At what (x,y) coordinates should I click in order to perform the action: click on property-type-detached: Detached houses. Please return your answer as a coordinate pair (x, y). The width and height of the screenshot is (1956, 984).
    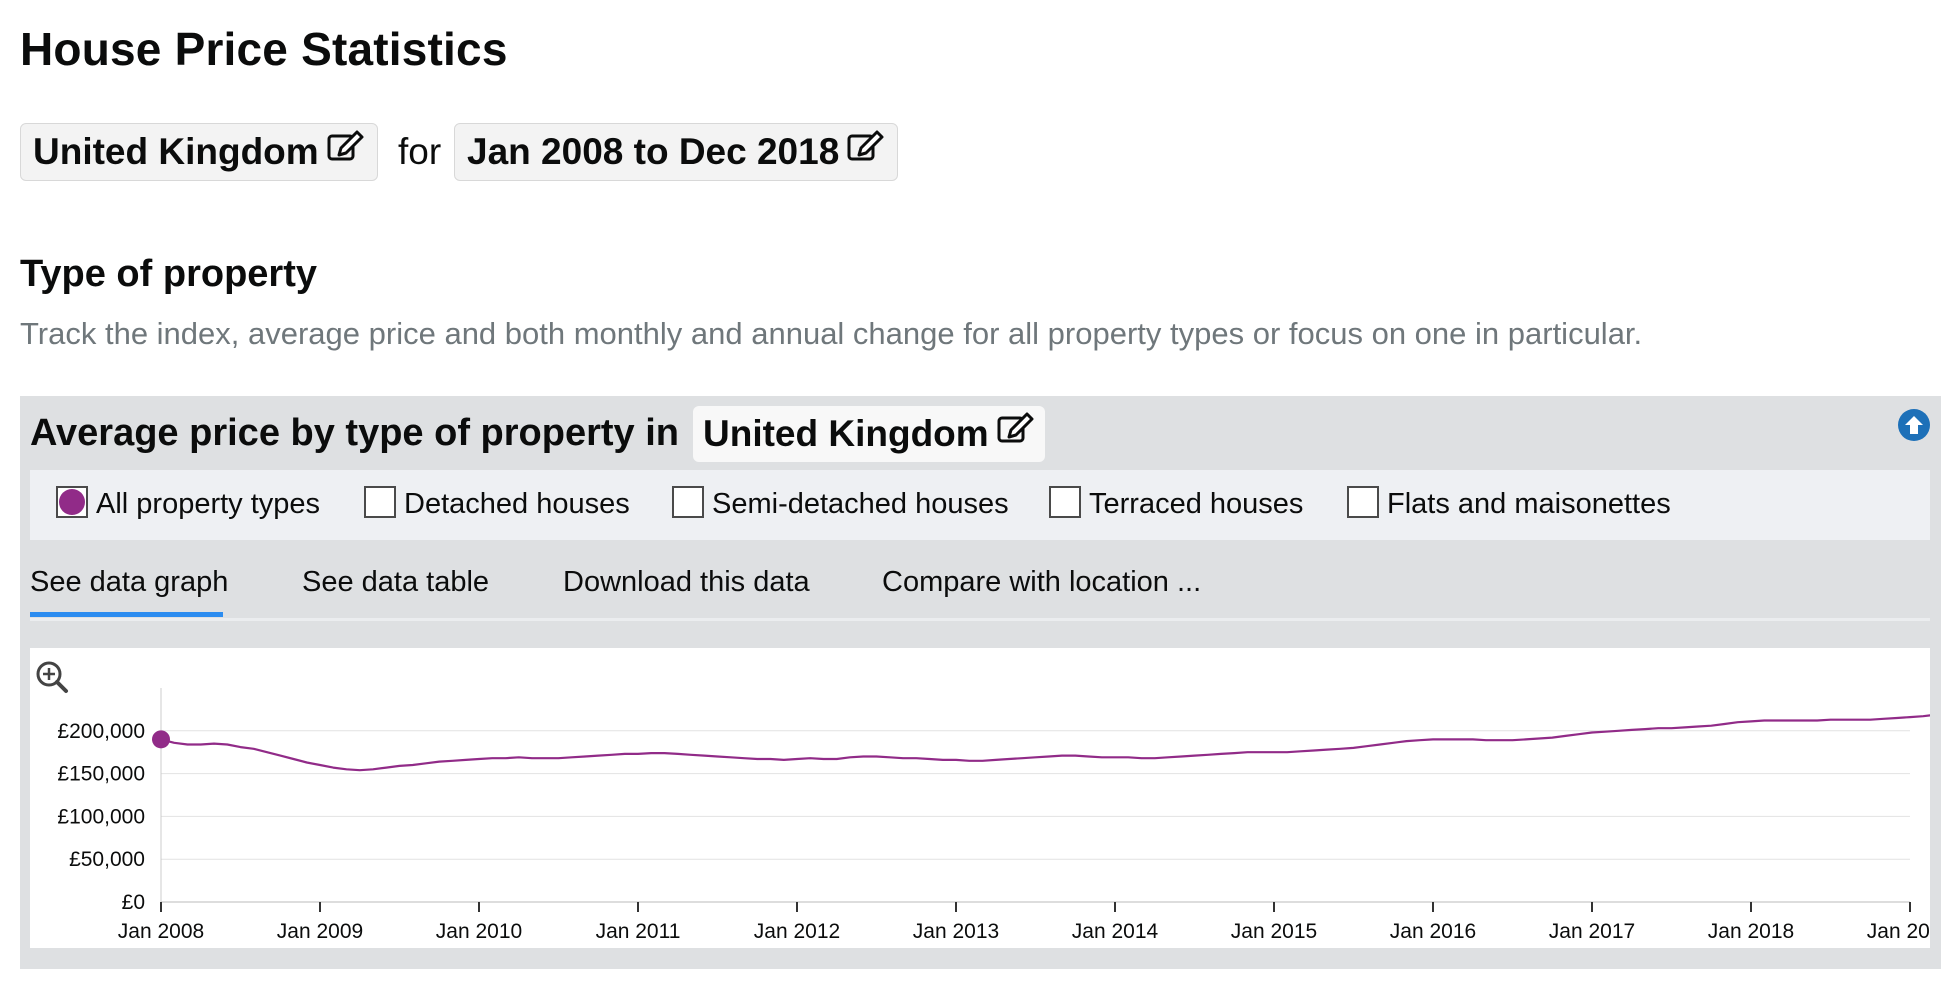
    Looking at the image, I should click on (497, 504).